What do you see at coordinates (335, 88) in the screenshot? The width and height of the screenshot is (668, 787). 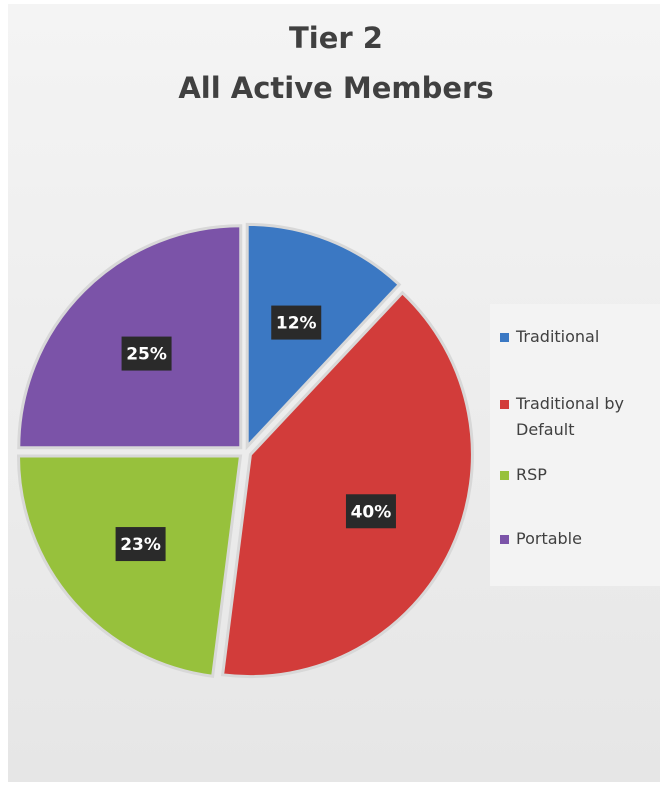 I see `chart-title: All Active Members` at bounding box center [335, 88].